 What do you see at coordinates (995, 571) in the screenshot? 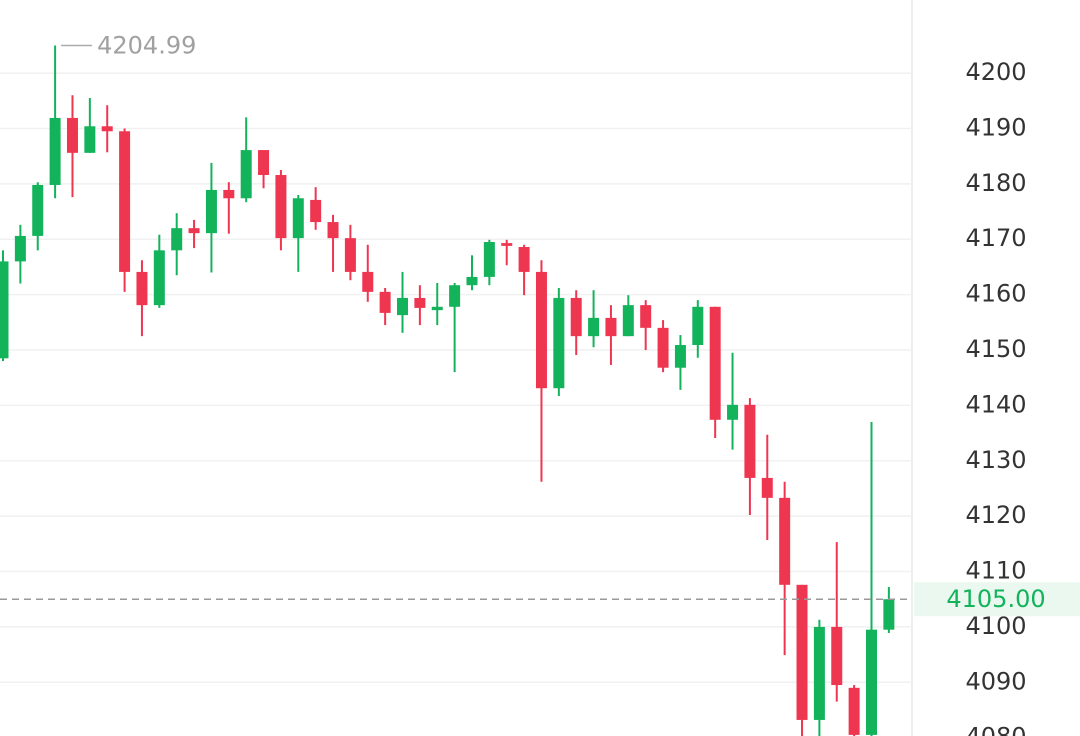
I see `y-tick-label: 4110` at bounding box center [995, 571].